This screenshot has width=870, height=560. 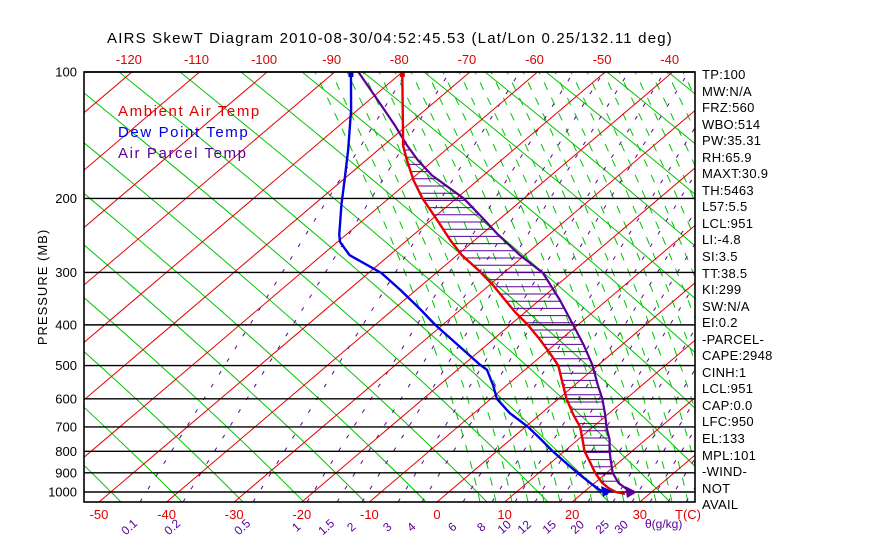 What do you see at coordinates (452, 526) in the screenshot?
I see `svg-text: 6` at bounding box center [452, 526].